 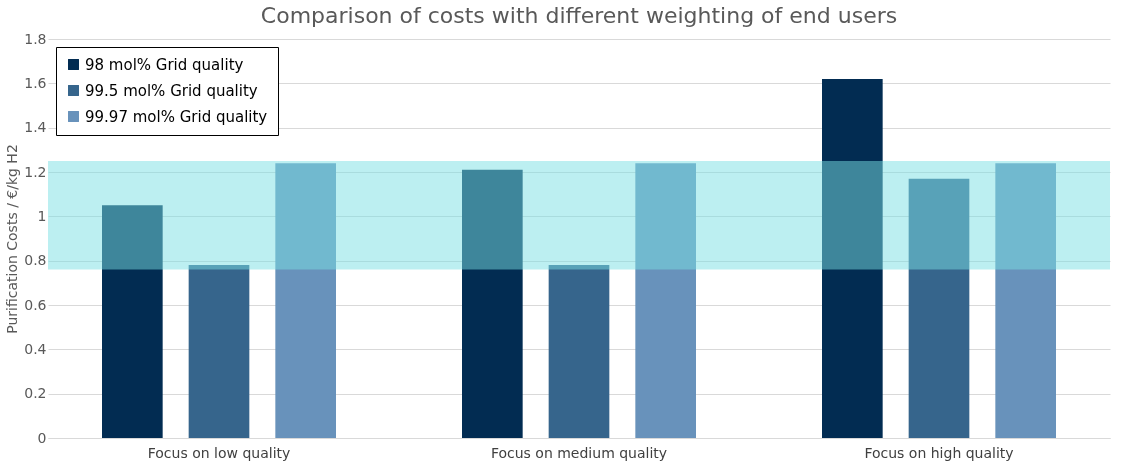 What do you see at coordinates (35, 348) in the screenshot?
I see `y-tick-label: 0.4` at bounding box center [35, 348].